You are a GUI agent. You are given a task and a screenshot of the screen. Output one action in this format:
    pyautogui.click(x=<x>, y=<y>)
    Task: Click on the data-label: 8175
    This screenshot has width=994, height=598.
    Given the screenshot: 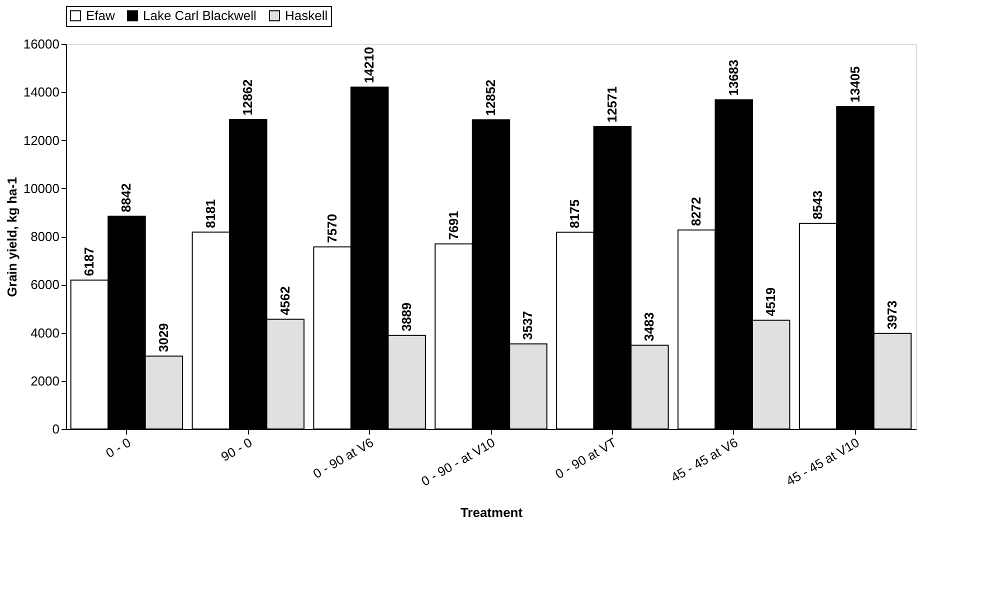 What is the action you would take?
    pyautogui.click(x=574, y=213)
    